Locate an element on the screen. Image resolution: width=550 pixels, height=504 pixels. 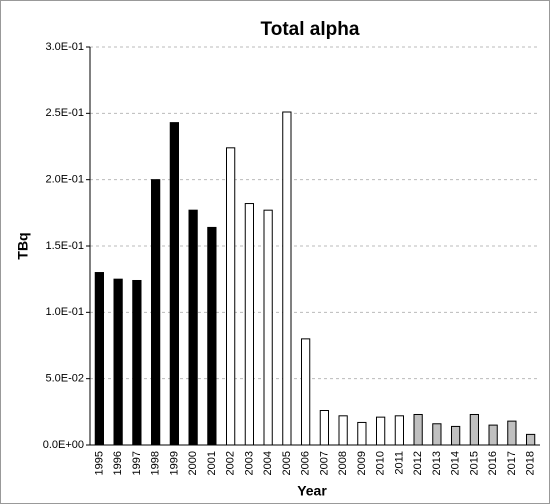
x-tick-label: 2001 is located at coordinates (212, 463).